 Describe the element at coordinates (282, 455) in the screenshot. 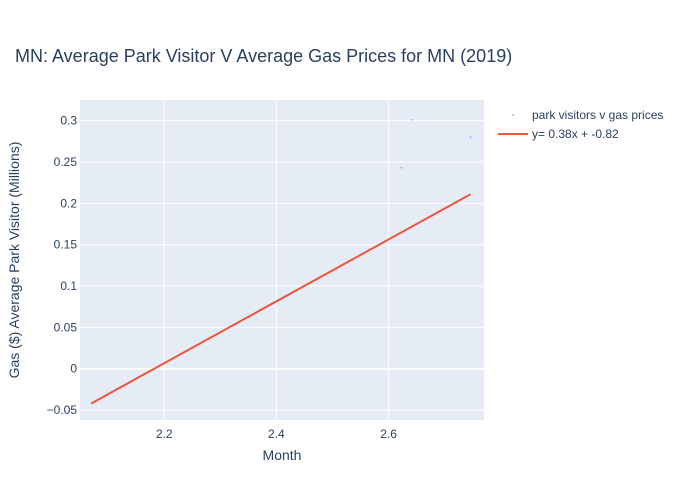

I see `x-axis-title: Month` at that location.